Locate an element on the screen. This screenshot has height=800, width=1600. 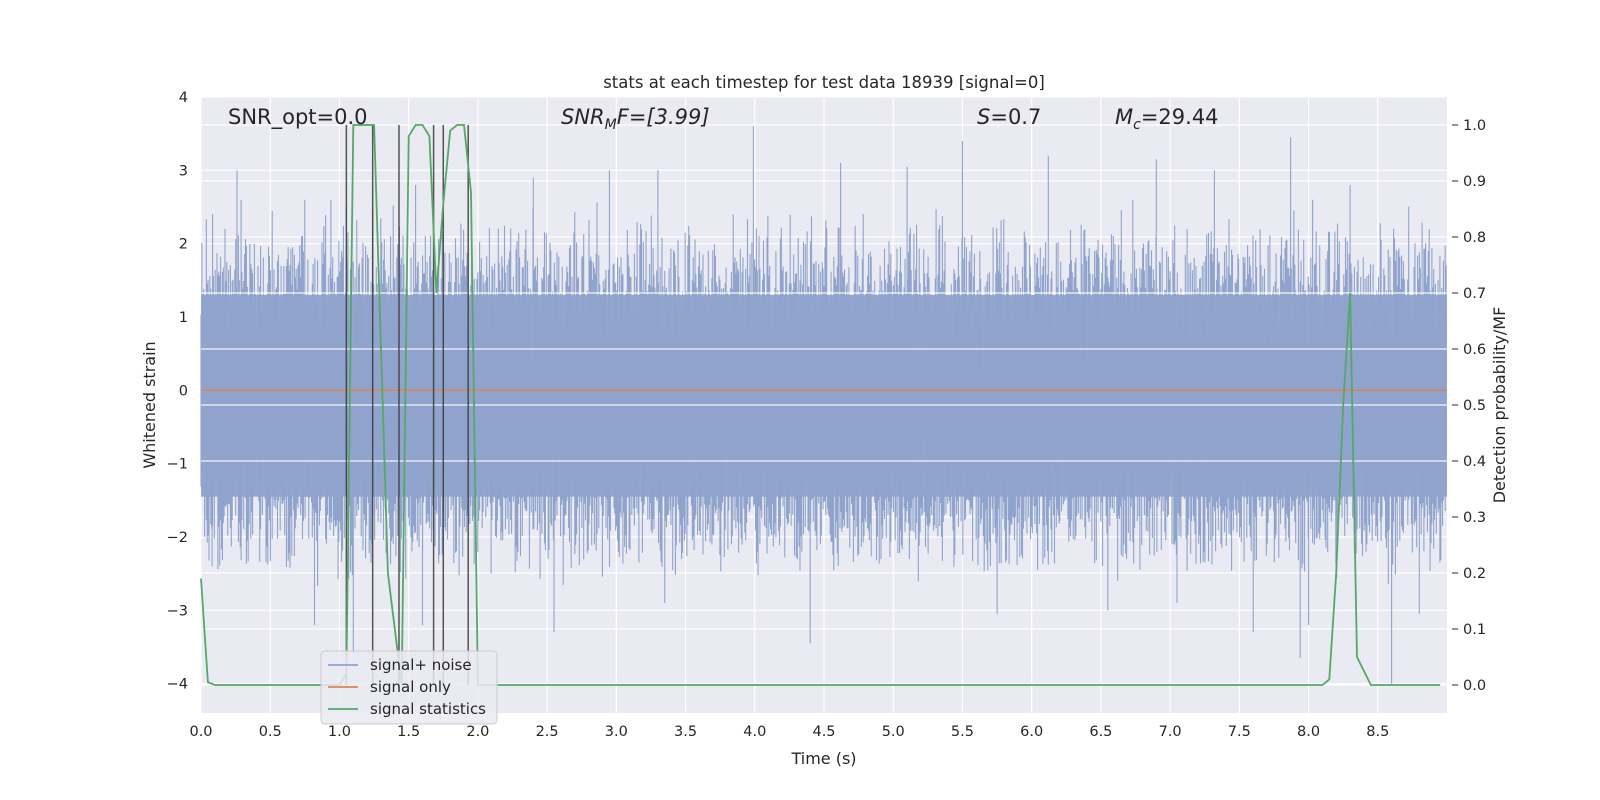
y-axis-label: Whitened strain is located at coordinates (149, 404).